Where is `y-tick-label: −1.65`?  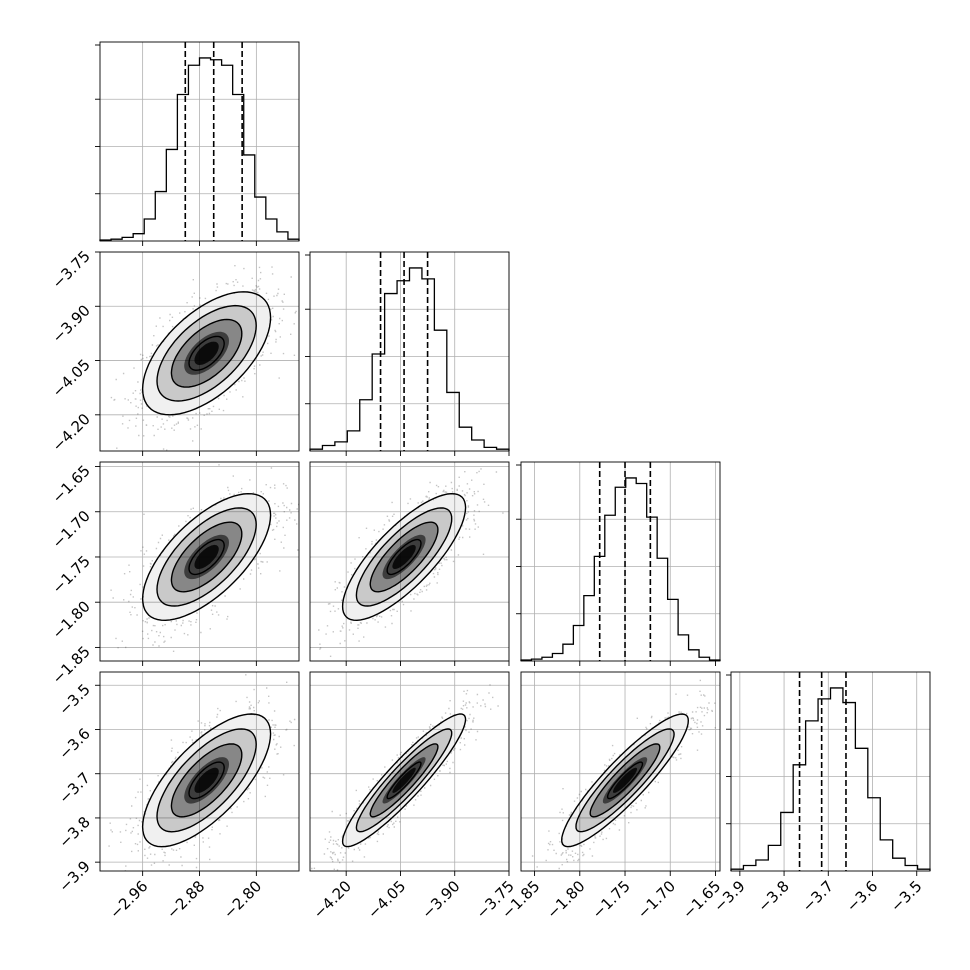
y-tick-label: −1.65 is located at coordinates (71, 484).